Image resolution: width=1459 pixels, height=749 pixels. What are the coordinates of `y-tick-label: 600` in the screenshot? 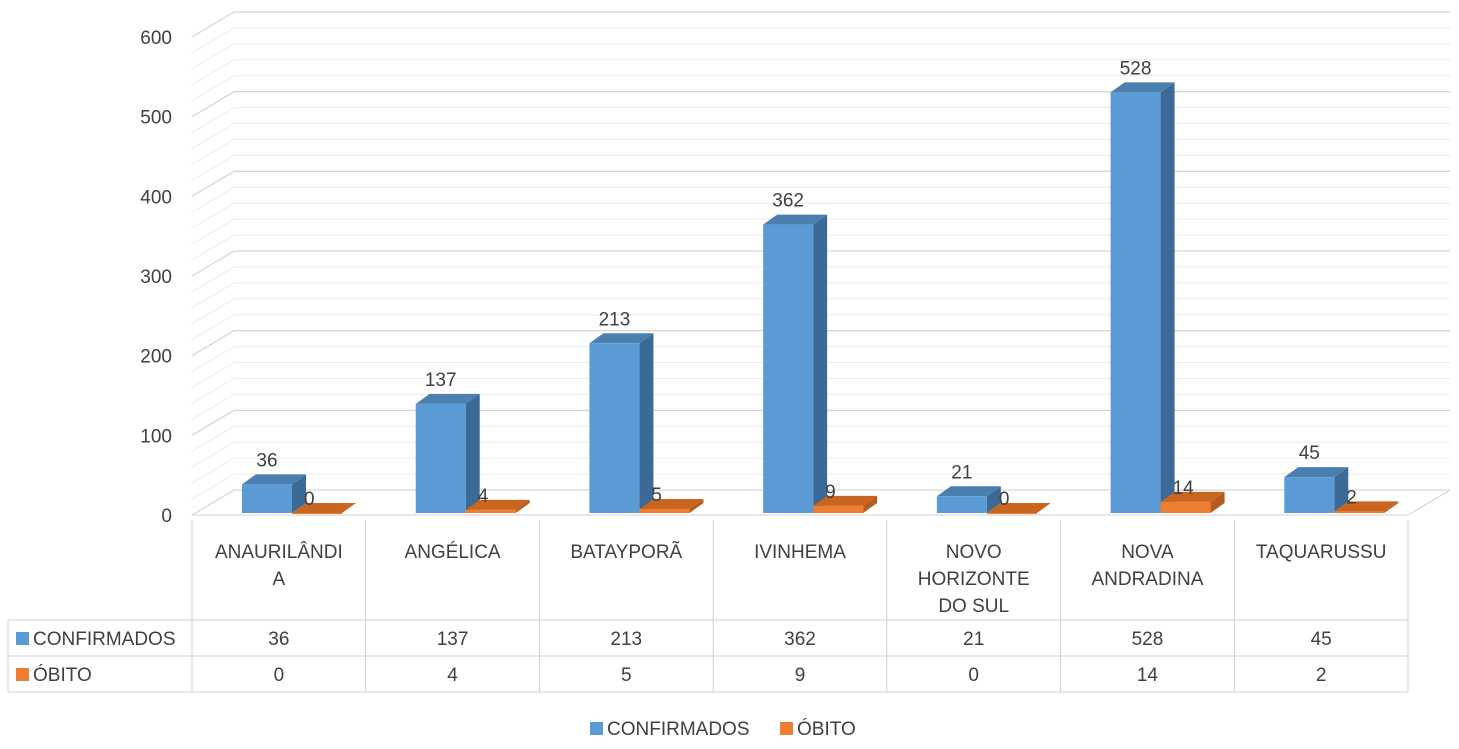 It's located at (156, 38).